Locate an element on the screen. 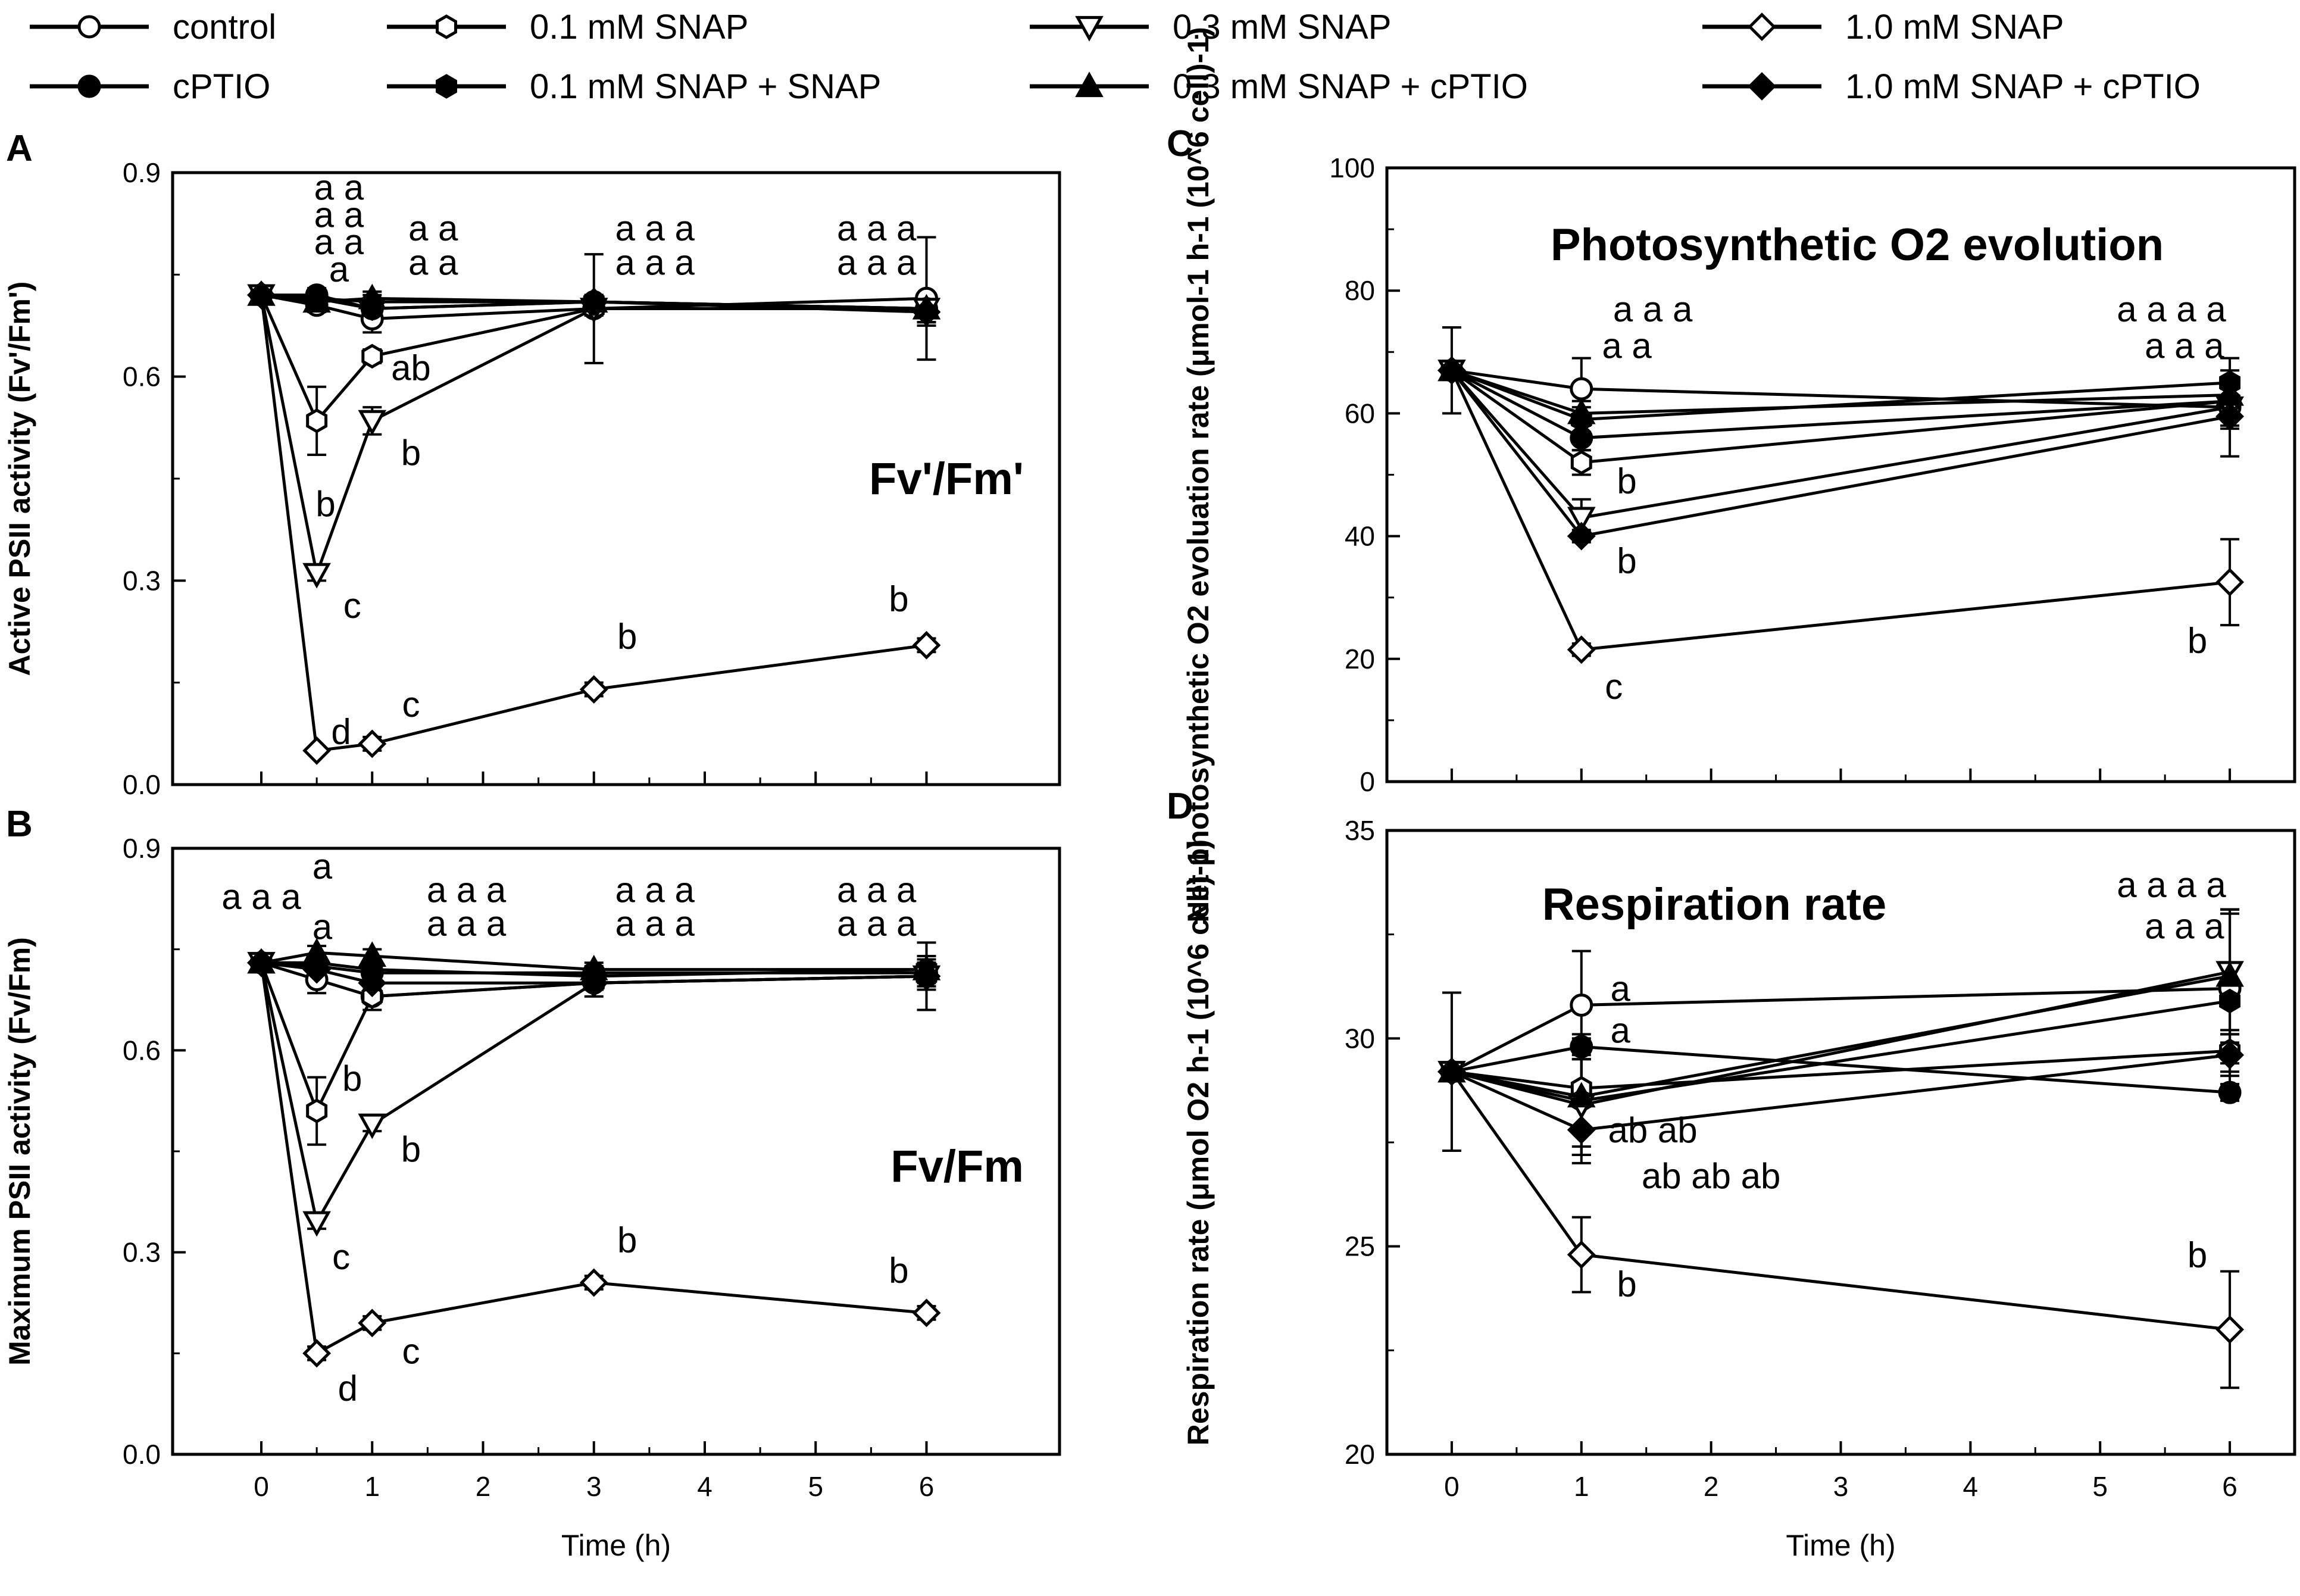 Image resolution: width=2300 pixels, height=1596 pixels. legend-marker-0-3-mm-snap is located at coordinates (1089, 28).